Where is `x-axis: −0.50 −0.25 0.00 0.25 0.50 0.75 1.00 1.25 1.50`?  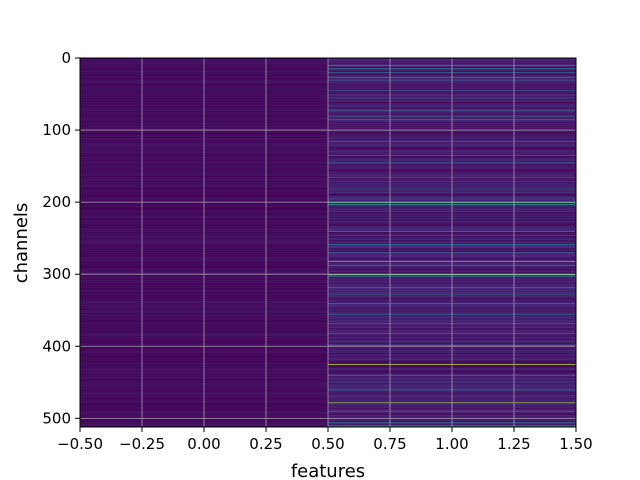
x-axis: −0.50 −0.25 0.00 0.25 0.50 0.75 1.00 1.25 1.50 is located at coordinates (325, 440).